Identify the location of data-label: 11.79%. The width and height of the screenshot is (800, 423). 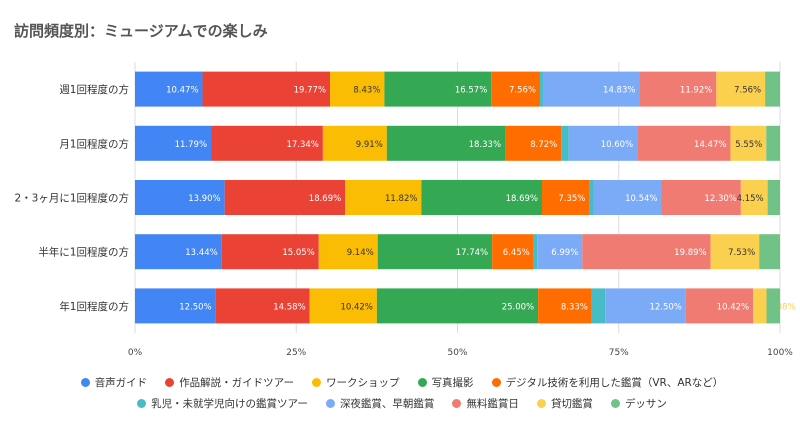
(191, 145).